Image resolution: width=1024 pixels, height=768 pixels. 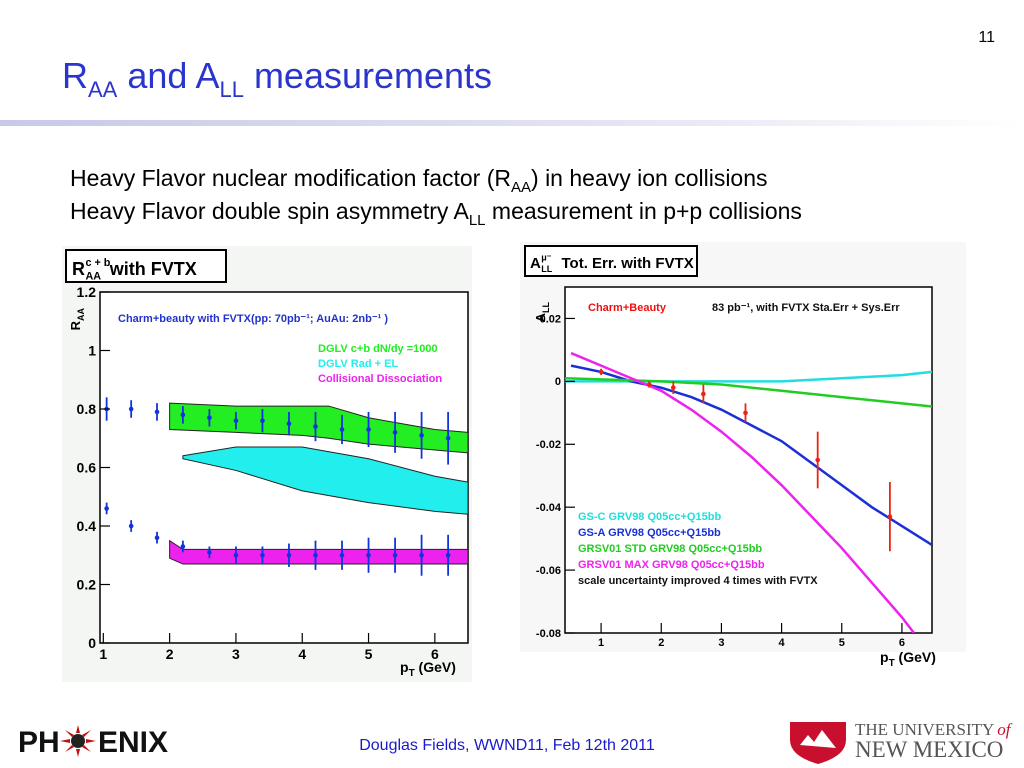 I want to click on title-sub: AA, so click(x=103, y=89).